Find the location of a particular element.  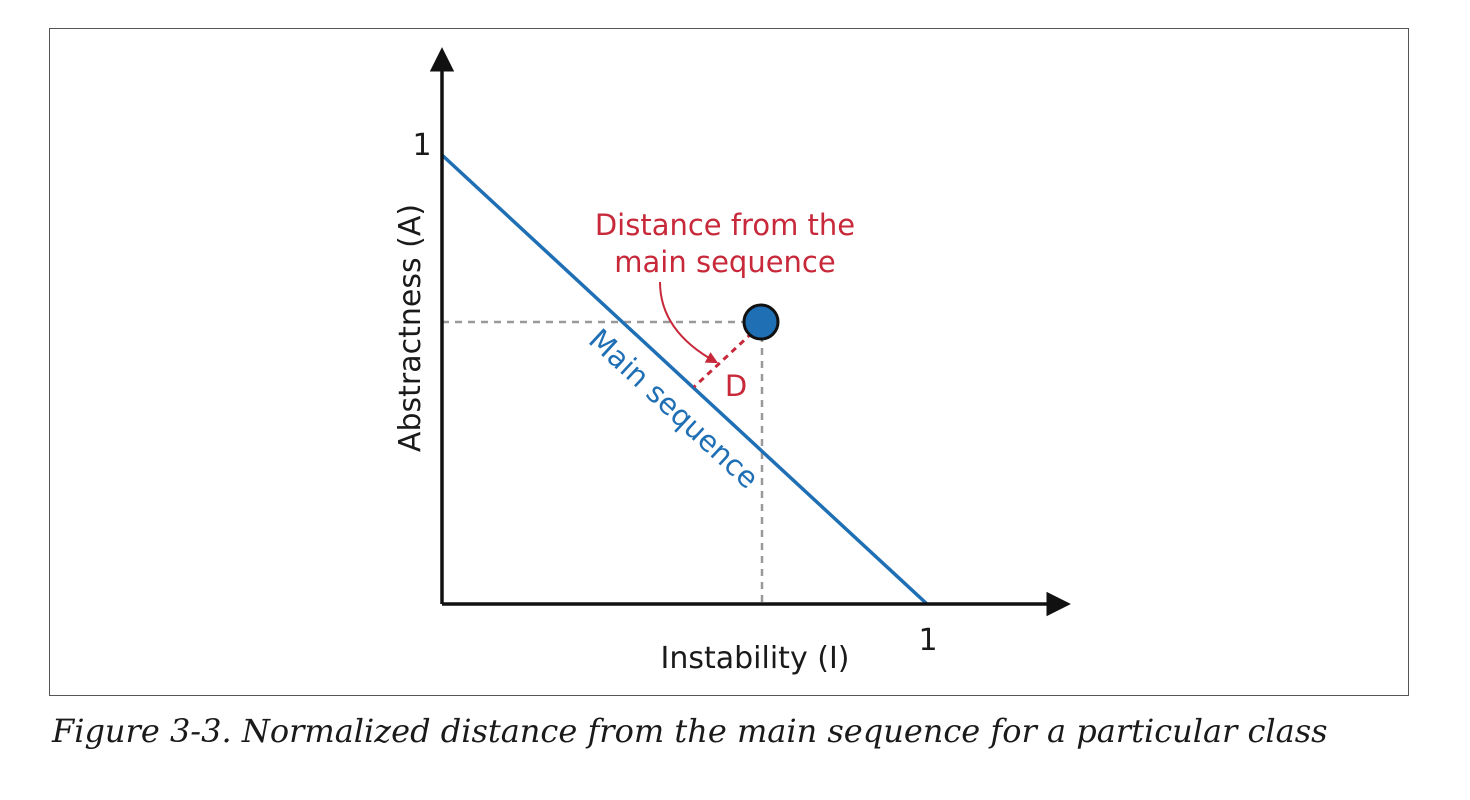

y-axis-label: Abstractness (A) is located at coordinates (410, 328).